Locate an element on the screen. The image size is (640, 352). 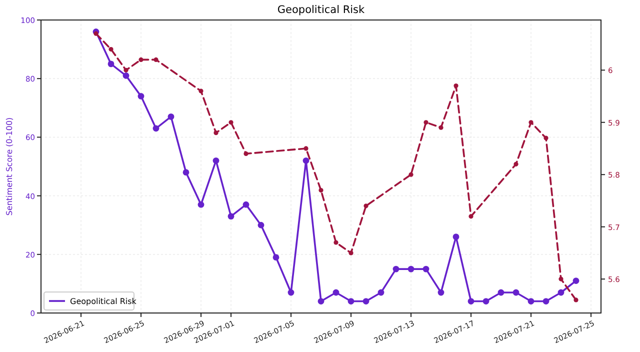
chart-title: Geopolitical Risk is located at coordinates (321, 10).